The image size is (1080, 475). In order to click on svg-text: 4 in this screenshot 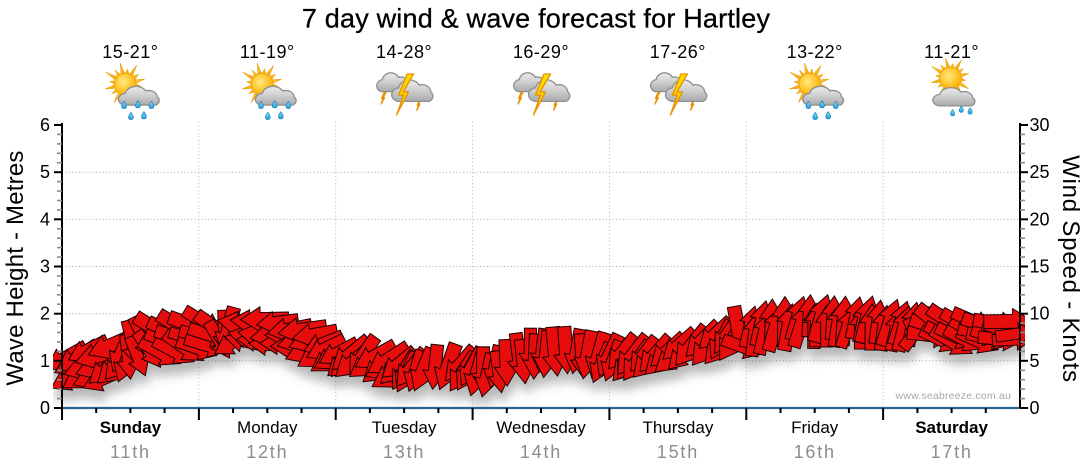, I will do `click(45, 219)`.